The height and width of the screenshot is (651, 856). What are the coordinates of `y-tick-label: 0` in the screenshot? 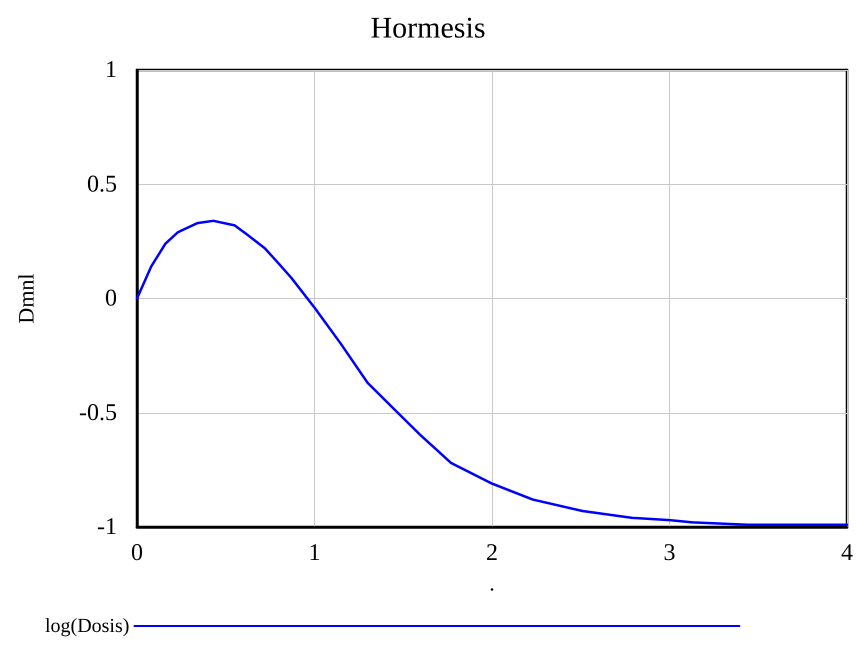 It's located at (111, 299).